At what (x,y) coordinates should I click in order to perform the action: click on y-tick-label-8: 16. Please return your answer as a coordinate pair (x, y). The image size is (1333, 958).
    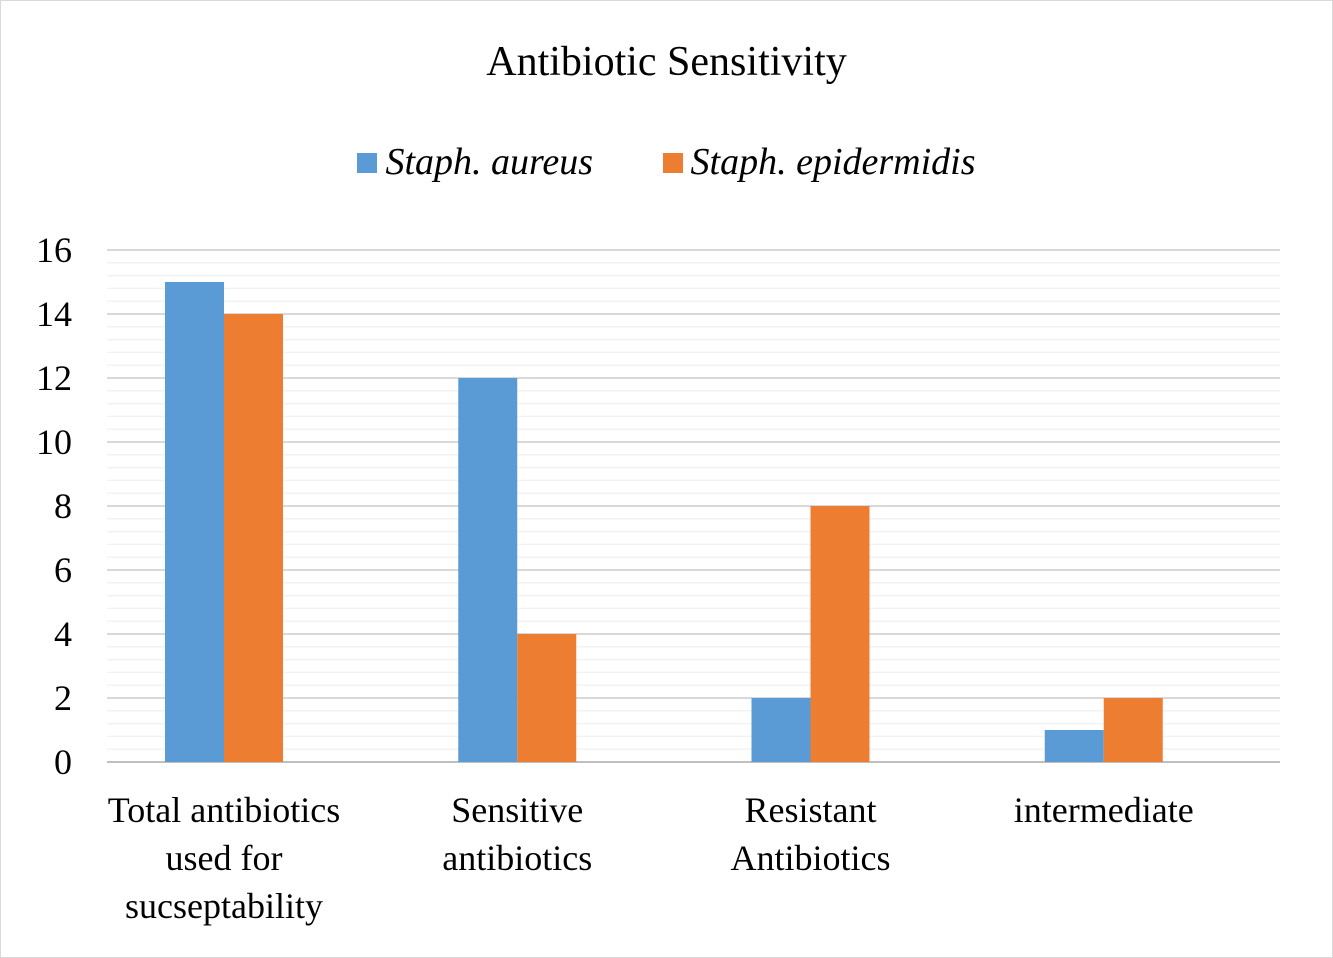
    Looking at the image, I should click on (54, 250).